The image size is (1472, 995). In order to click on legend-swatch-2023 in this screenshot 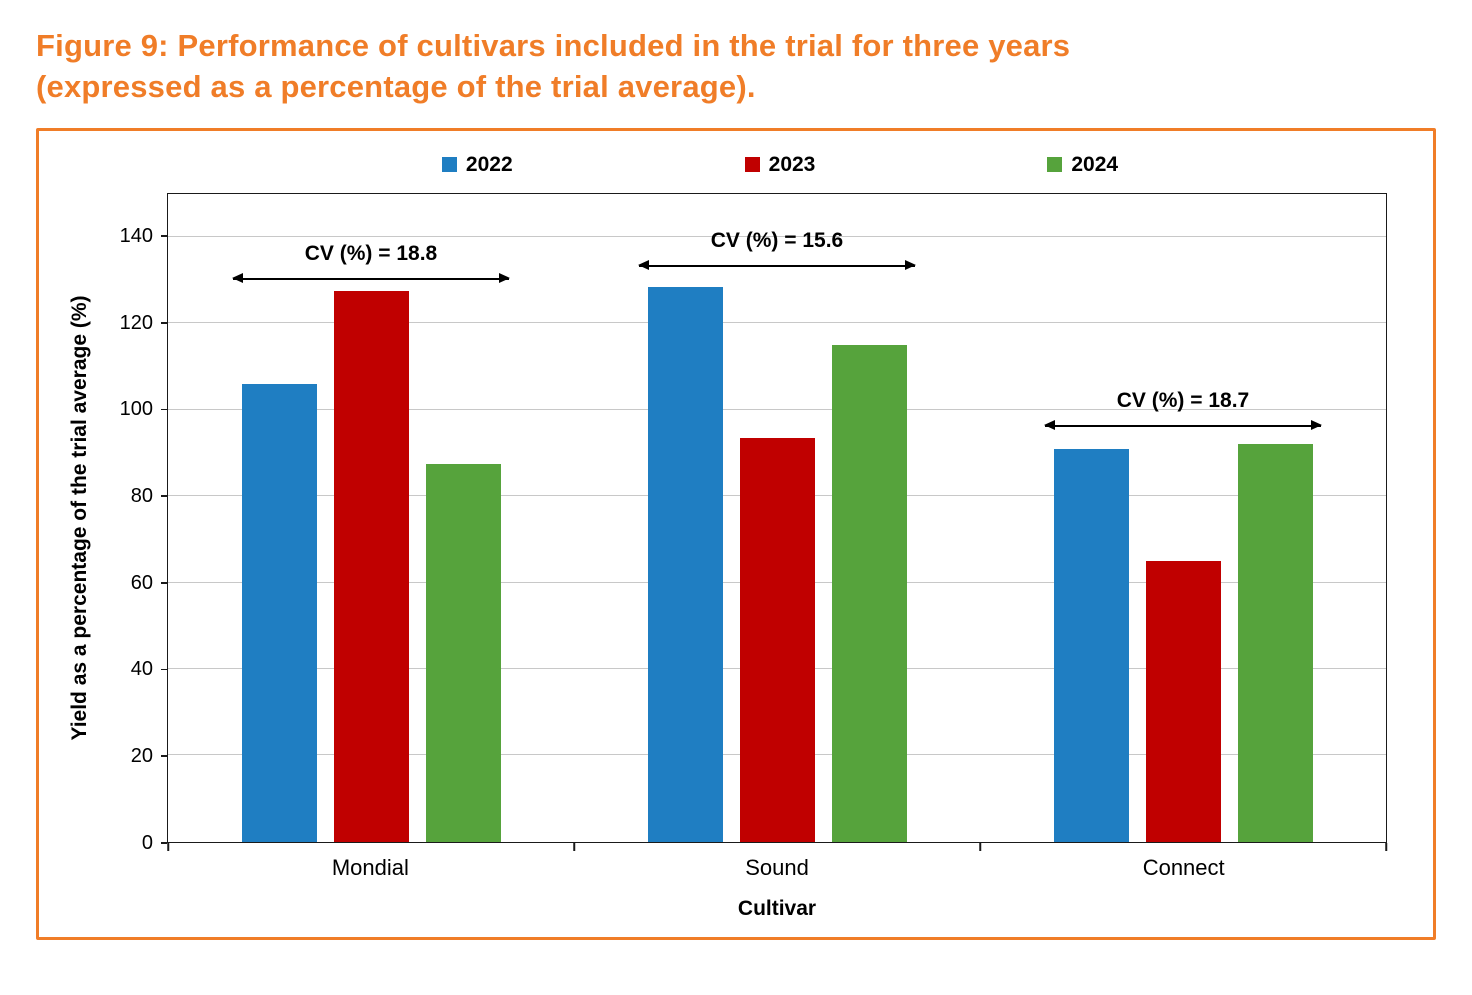, I will do `click(752, 165)`.